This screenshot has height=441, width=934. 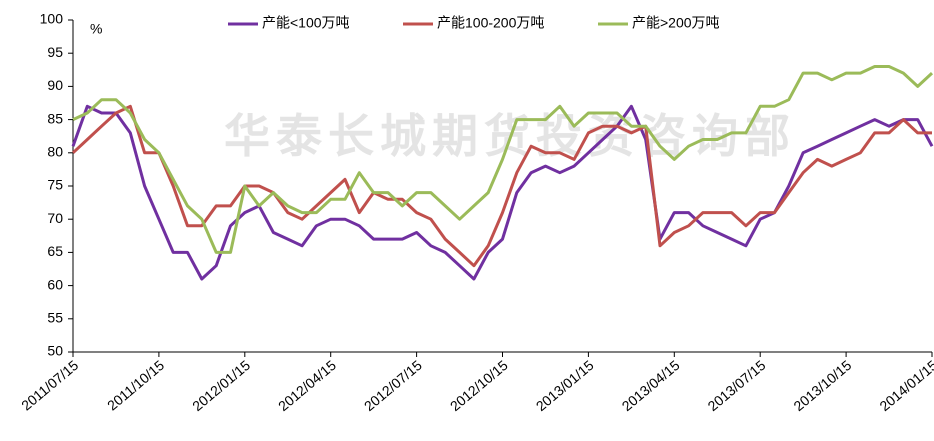 What do you see at coordinates (55, 251) in the screenshot?
I see `y-tick-label: 65` at bounding box center [55, 251].